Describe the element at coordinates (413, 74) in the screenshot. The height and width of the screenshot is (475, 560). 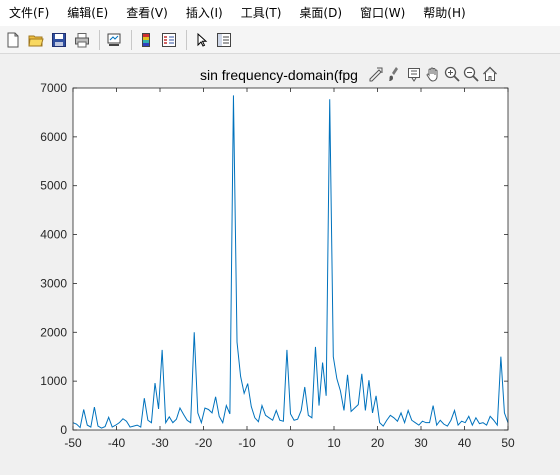
I see `data-tips-icon` at that location.